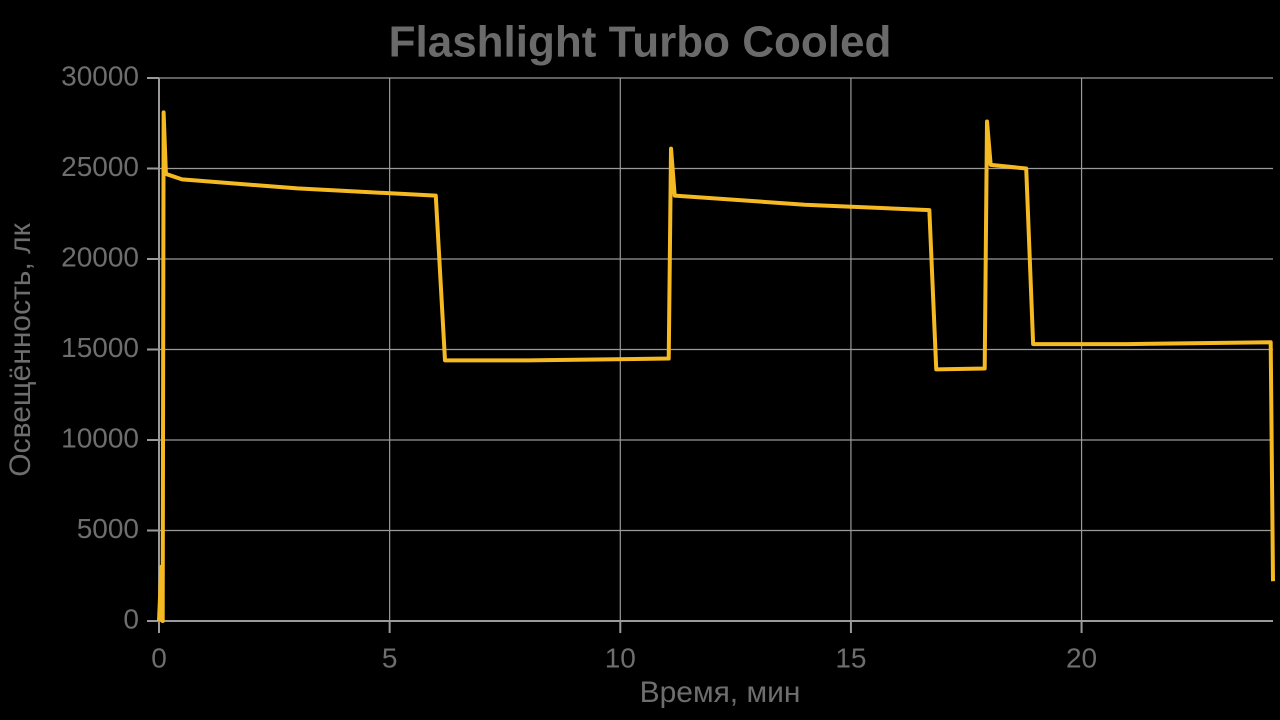 Image resolution: width=1280 pixels, height=720 pixels. What do you see at coordinates (390, 657) in the screenshot?
I see `x-tick-label: 5` at bounding box center [390, 657].